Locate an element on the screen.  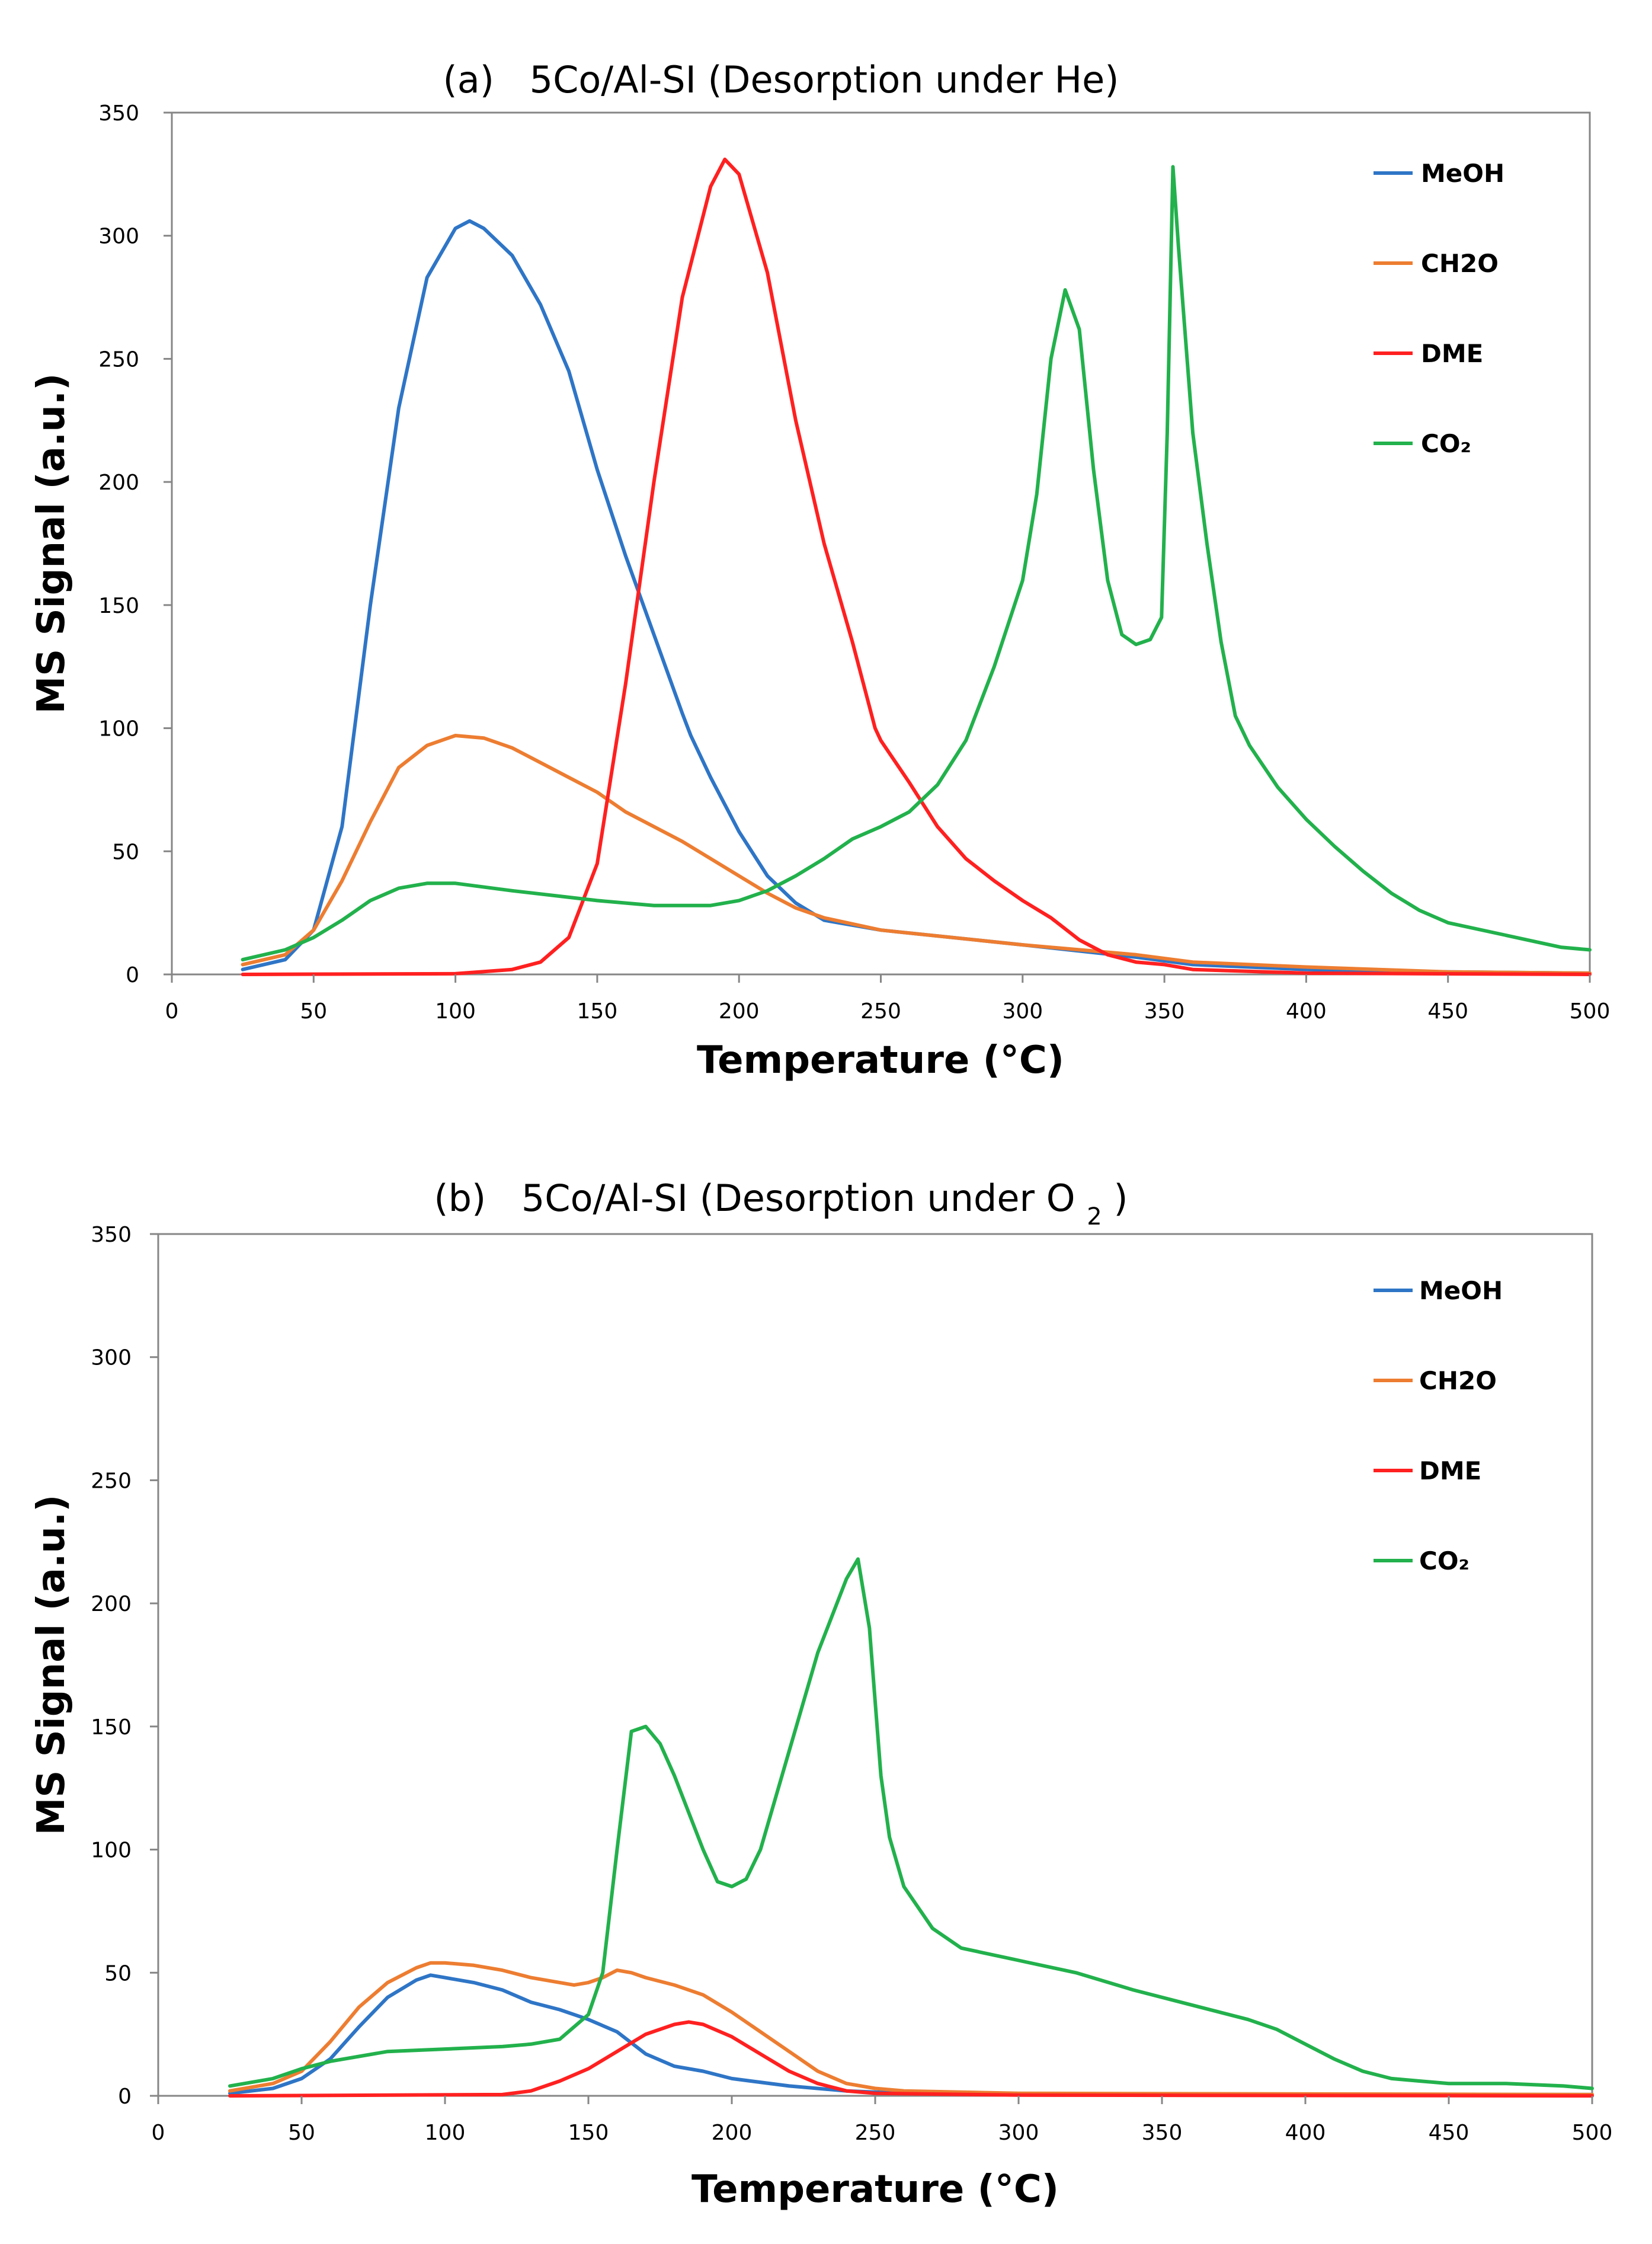
chart-title-prefix: (b) is located at coordinates (460, 1199).